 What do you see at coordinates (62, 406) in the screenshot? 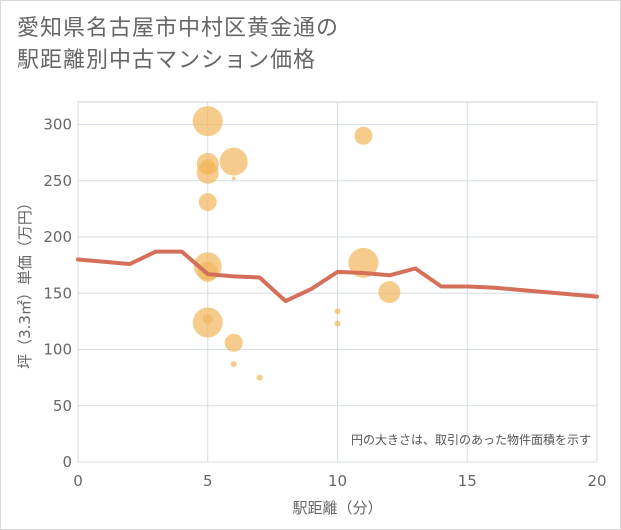
I see `y-tick-label: 50` at bounding box center [62, 406].